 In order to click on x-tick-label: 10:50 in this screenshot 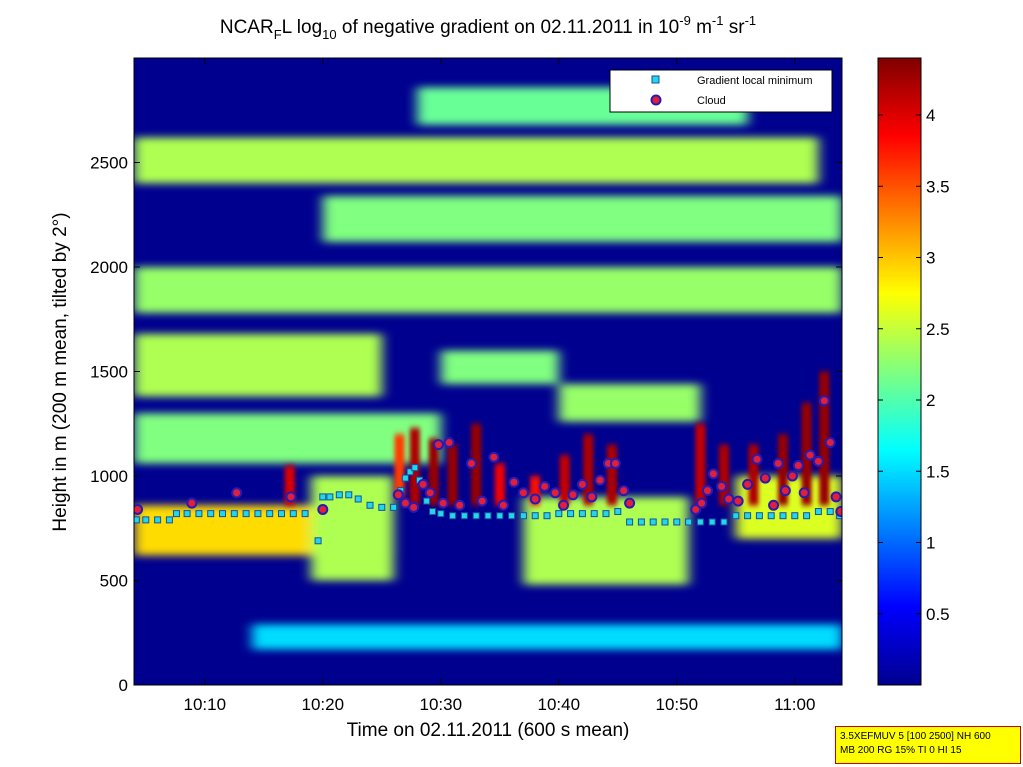, I will do `click(677, 704)`.